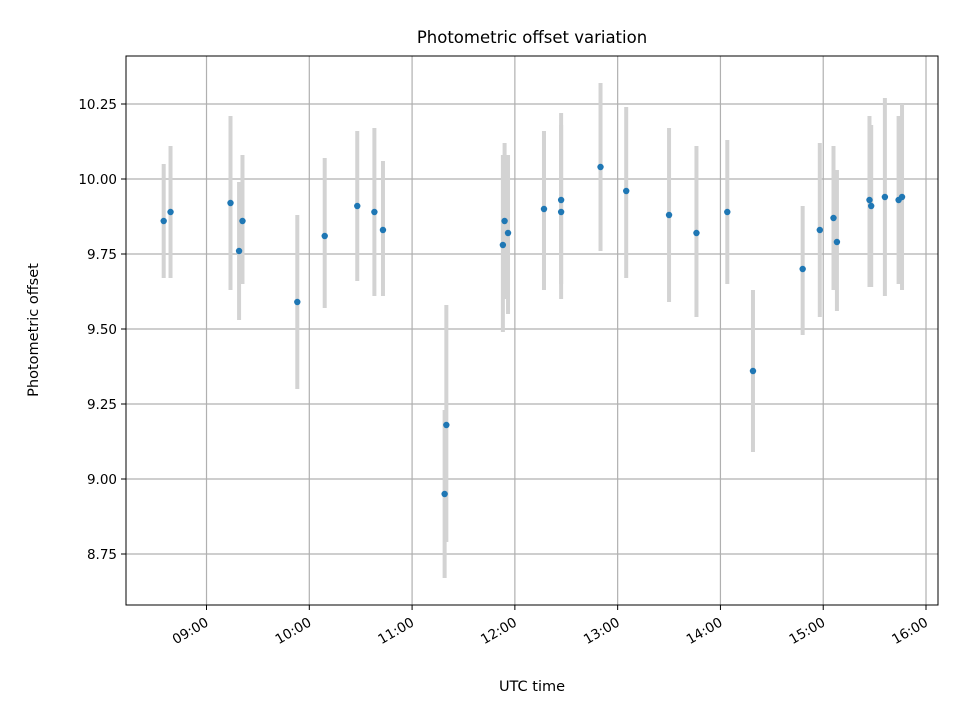  I want to click on chart-title: Photometric offset variation, so click(532, 37).